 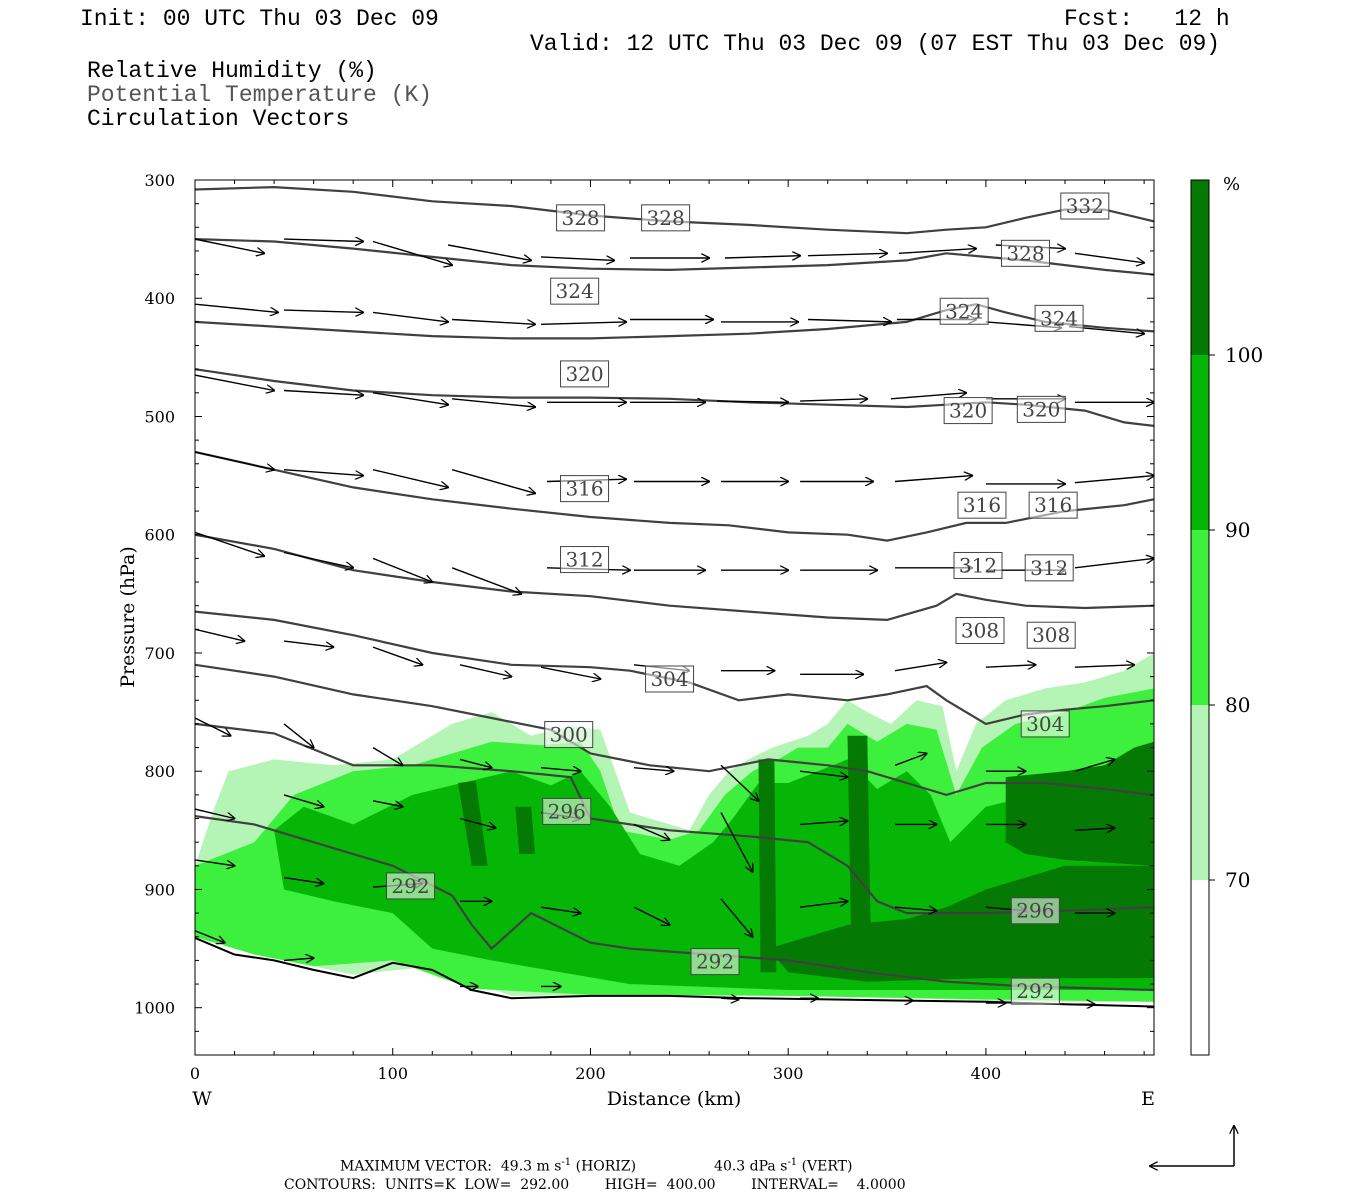 What do you see at coordinates (159, 298) in the screenshot?
I see `y-tick-label: 400` at bounding box center [159, 298].